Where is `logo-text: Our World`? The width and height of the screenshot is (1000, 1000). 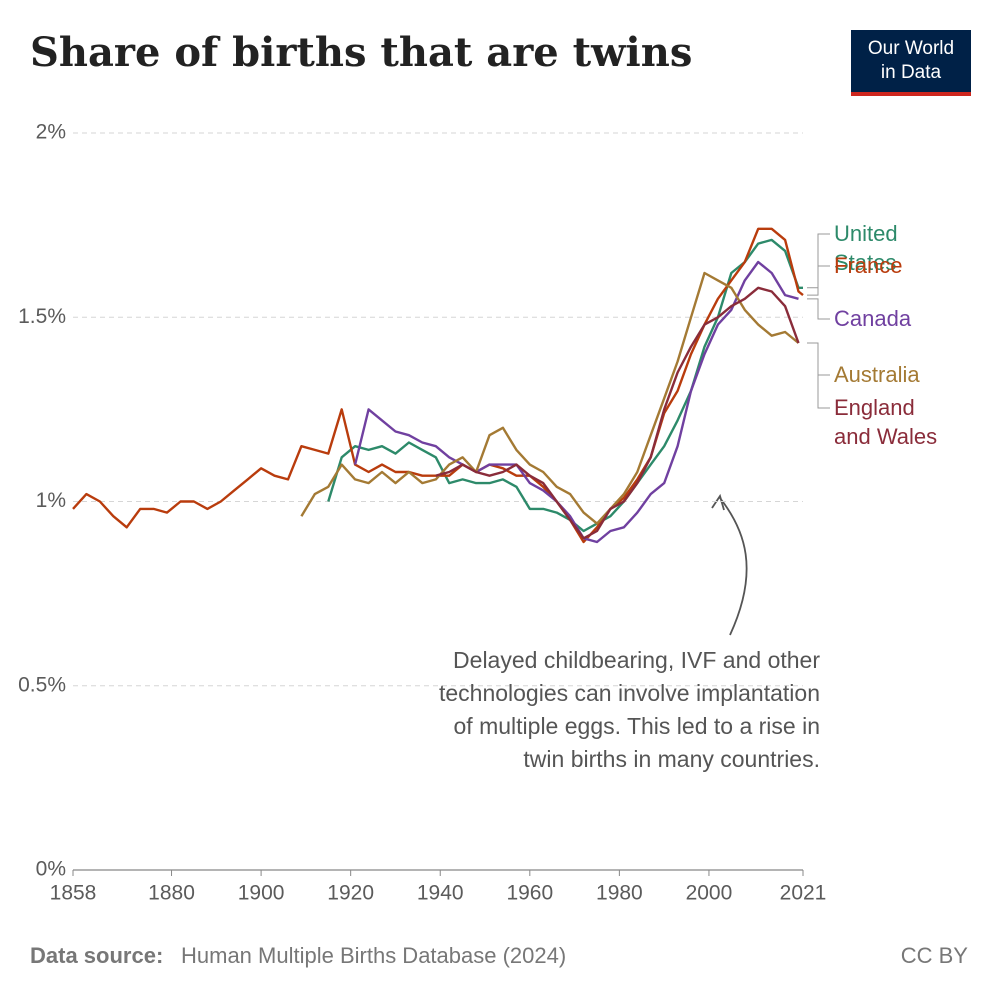
logo-text: Our World is located at coordinates (911, 48).